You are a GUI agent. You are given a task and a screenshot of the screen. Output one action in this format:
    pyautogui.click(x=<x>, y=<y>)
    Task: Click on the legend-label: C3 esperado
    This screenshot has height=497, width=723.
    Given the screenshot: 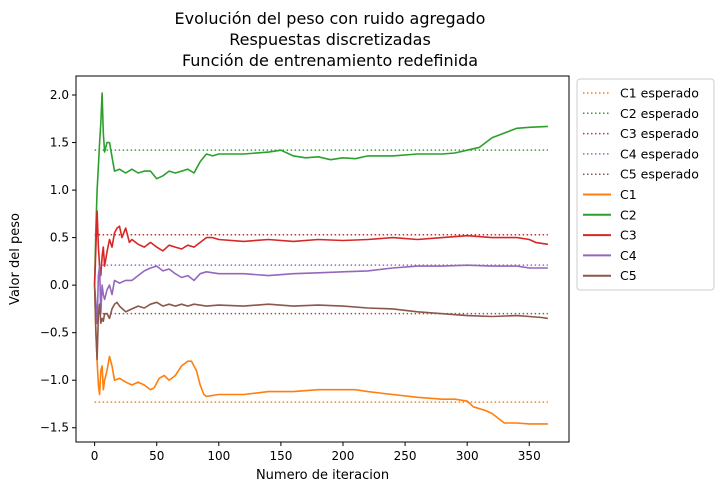 What is the action you would take?
    pyautogui.click(x=659, y=133)
    